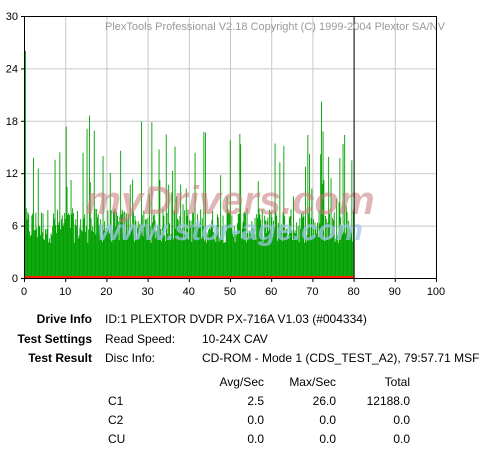 The image size is (488, 451). What do you see at coordinates (15, 148) in the screenshot?
I see `y-axis-ticks: 0 6 12 18 24 30` at bounding box center [15, 148].